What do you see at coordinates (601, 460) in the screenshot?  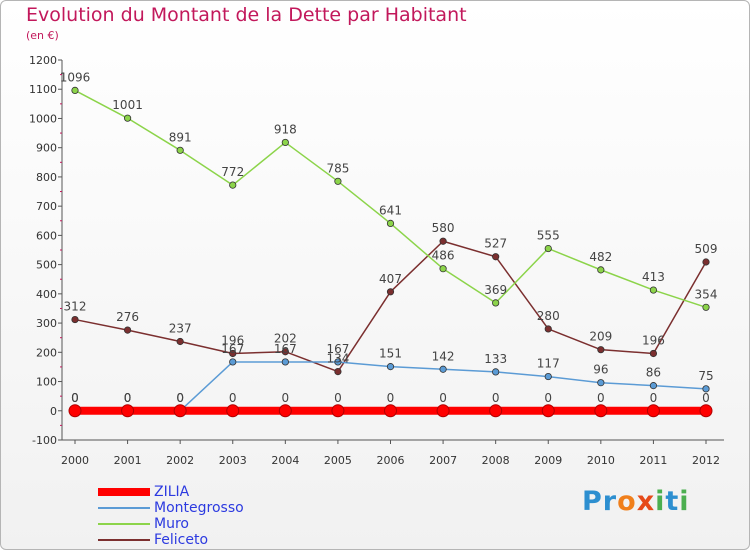 I see `x-tick-label: 2010` at bounding box center [601, 460].